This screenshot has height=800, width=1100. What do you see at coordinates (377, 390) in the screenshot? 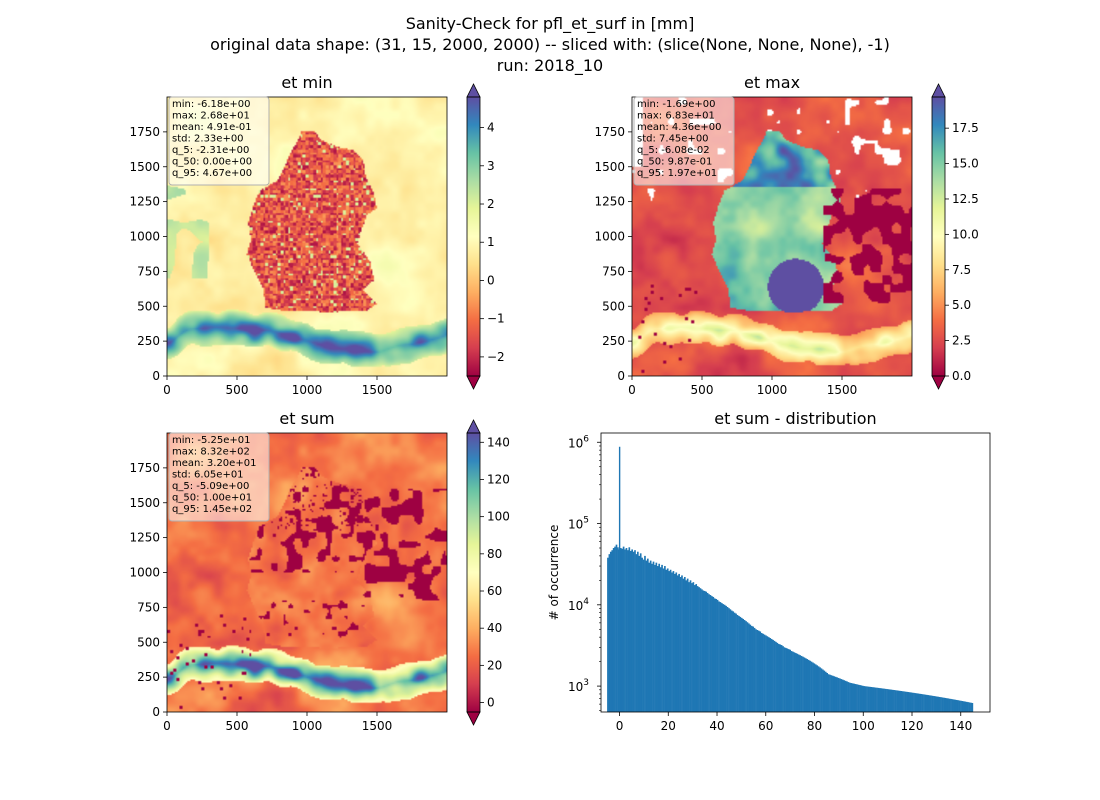
I see `x-tick-label: 1500` at bounding box center [377, 390].